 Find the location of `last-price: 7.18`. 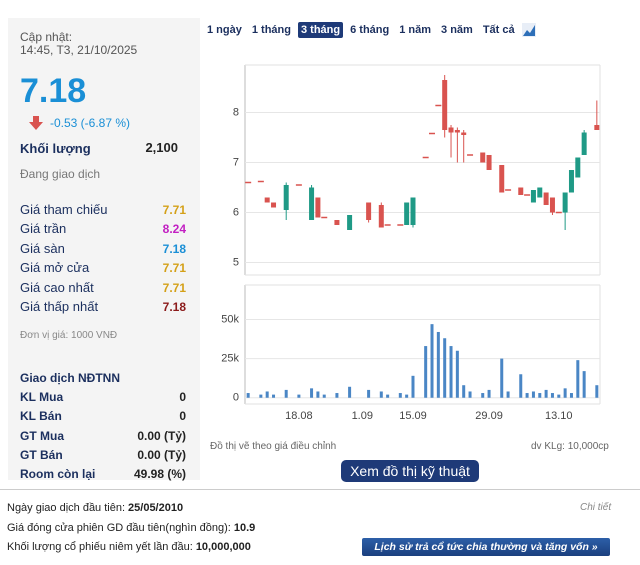

last-price: 7.18 is located at coordinates (53, 91).